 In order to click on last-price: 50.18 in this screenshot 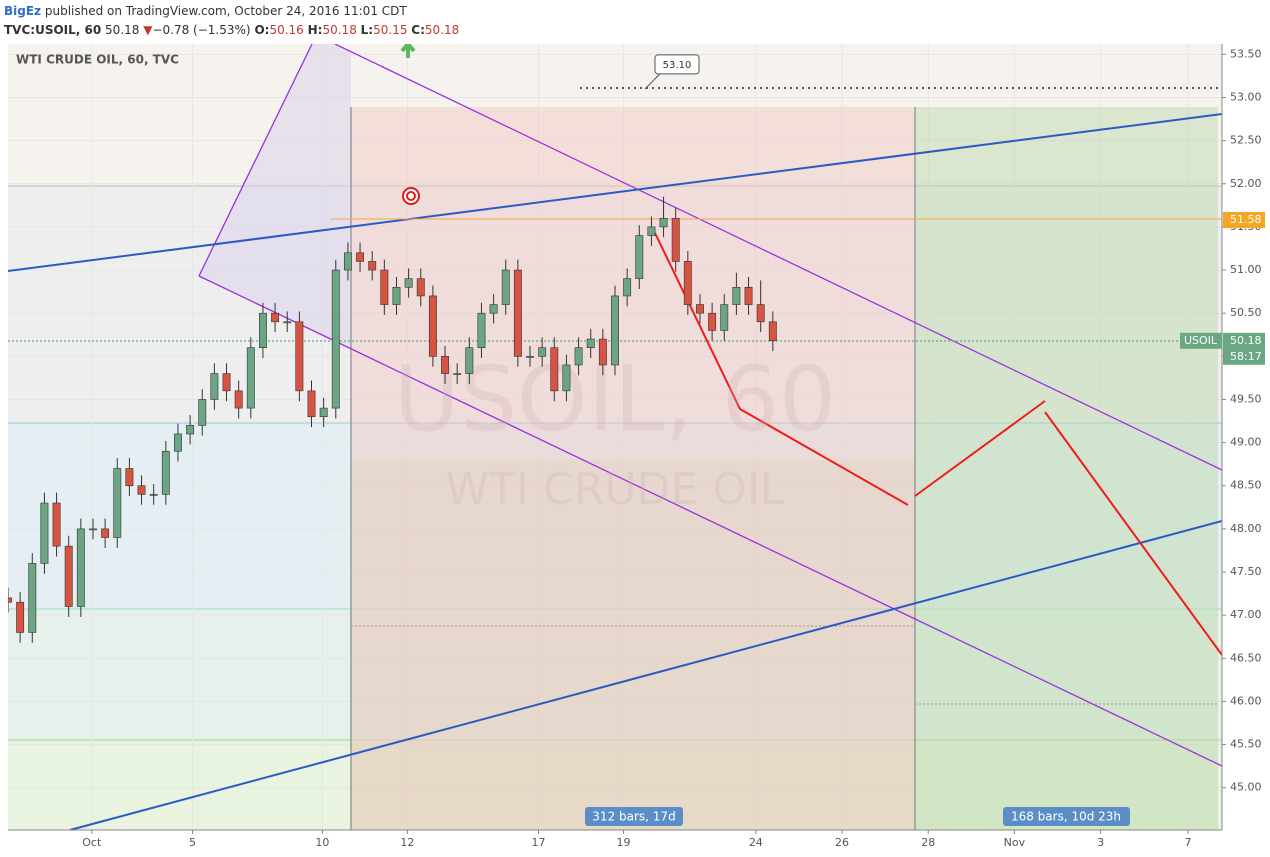, I will do `click(1246, 340)`.